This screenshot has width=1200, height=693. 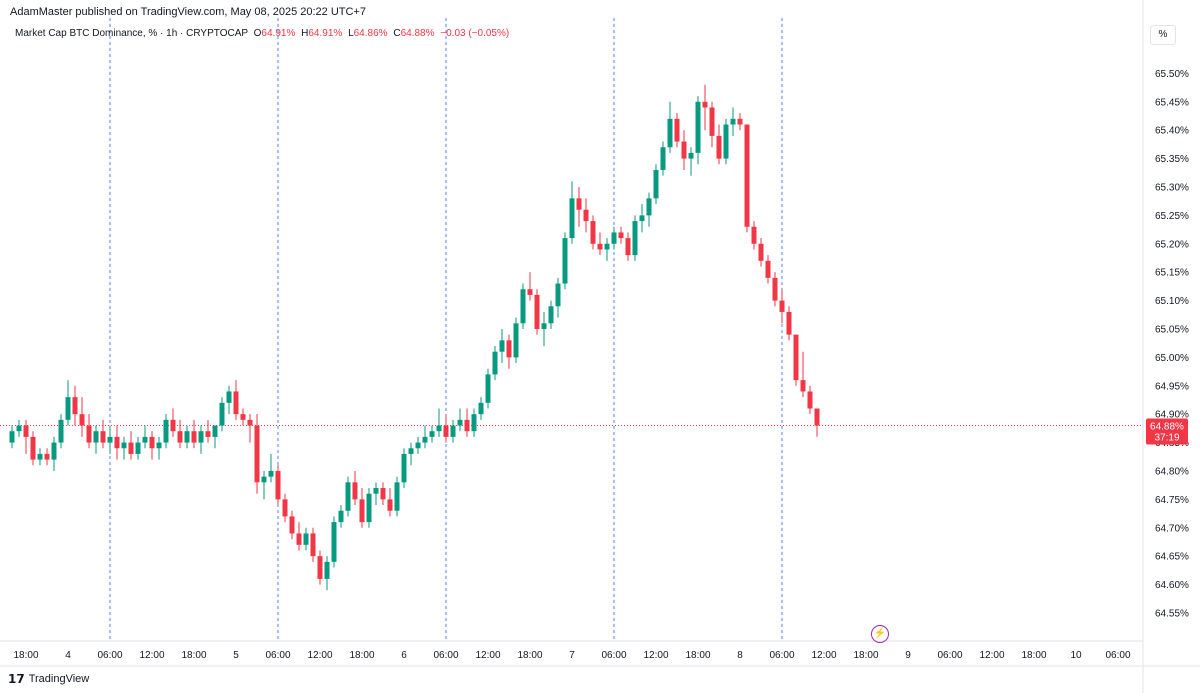 I want to click on high-key: H, so click(x=305, y=33).